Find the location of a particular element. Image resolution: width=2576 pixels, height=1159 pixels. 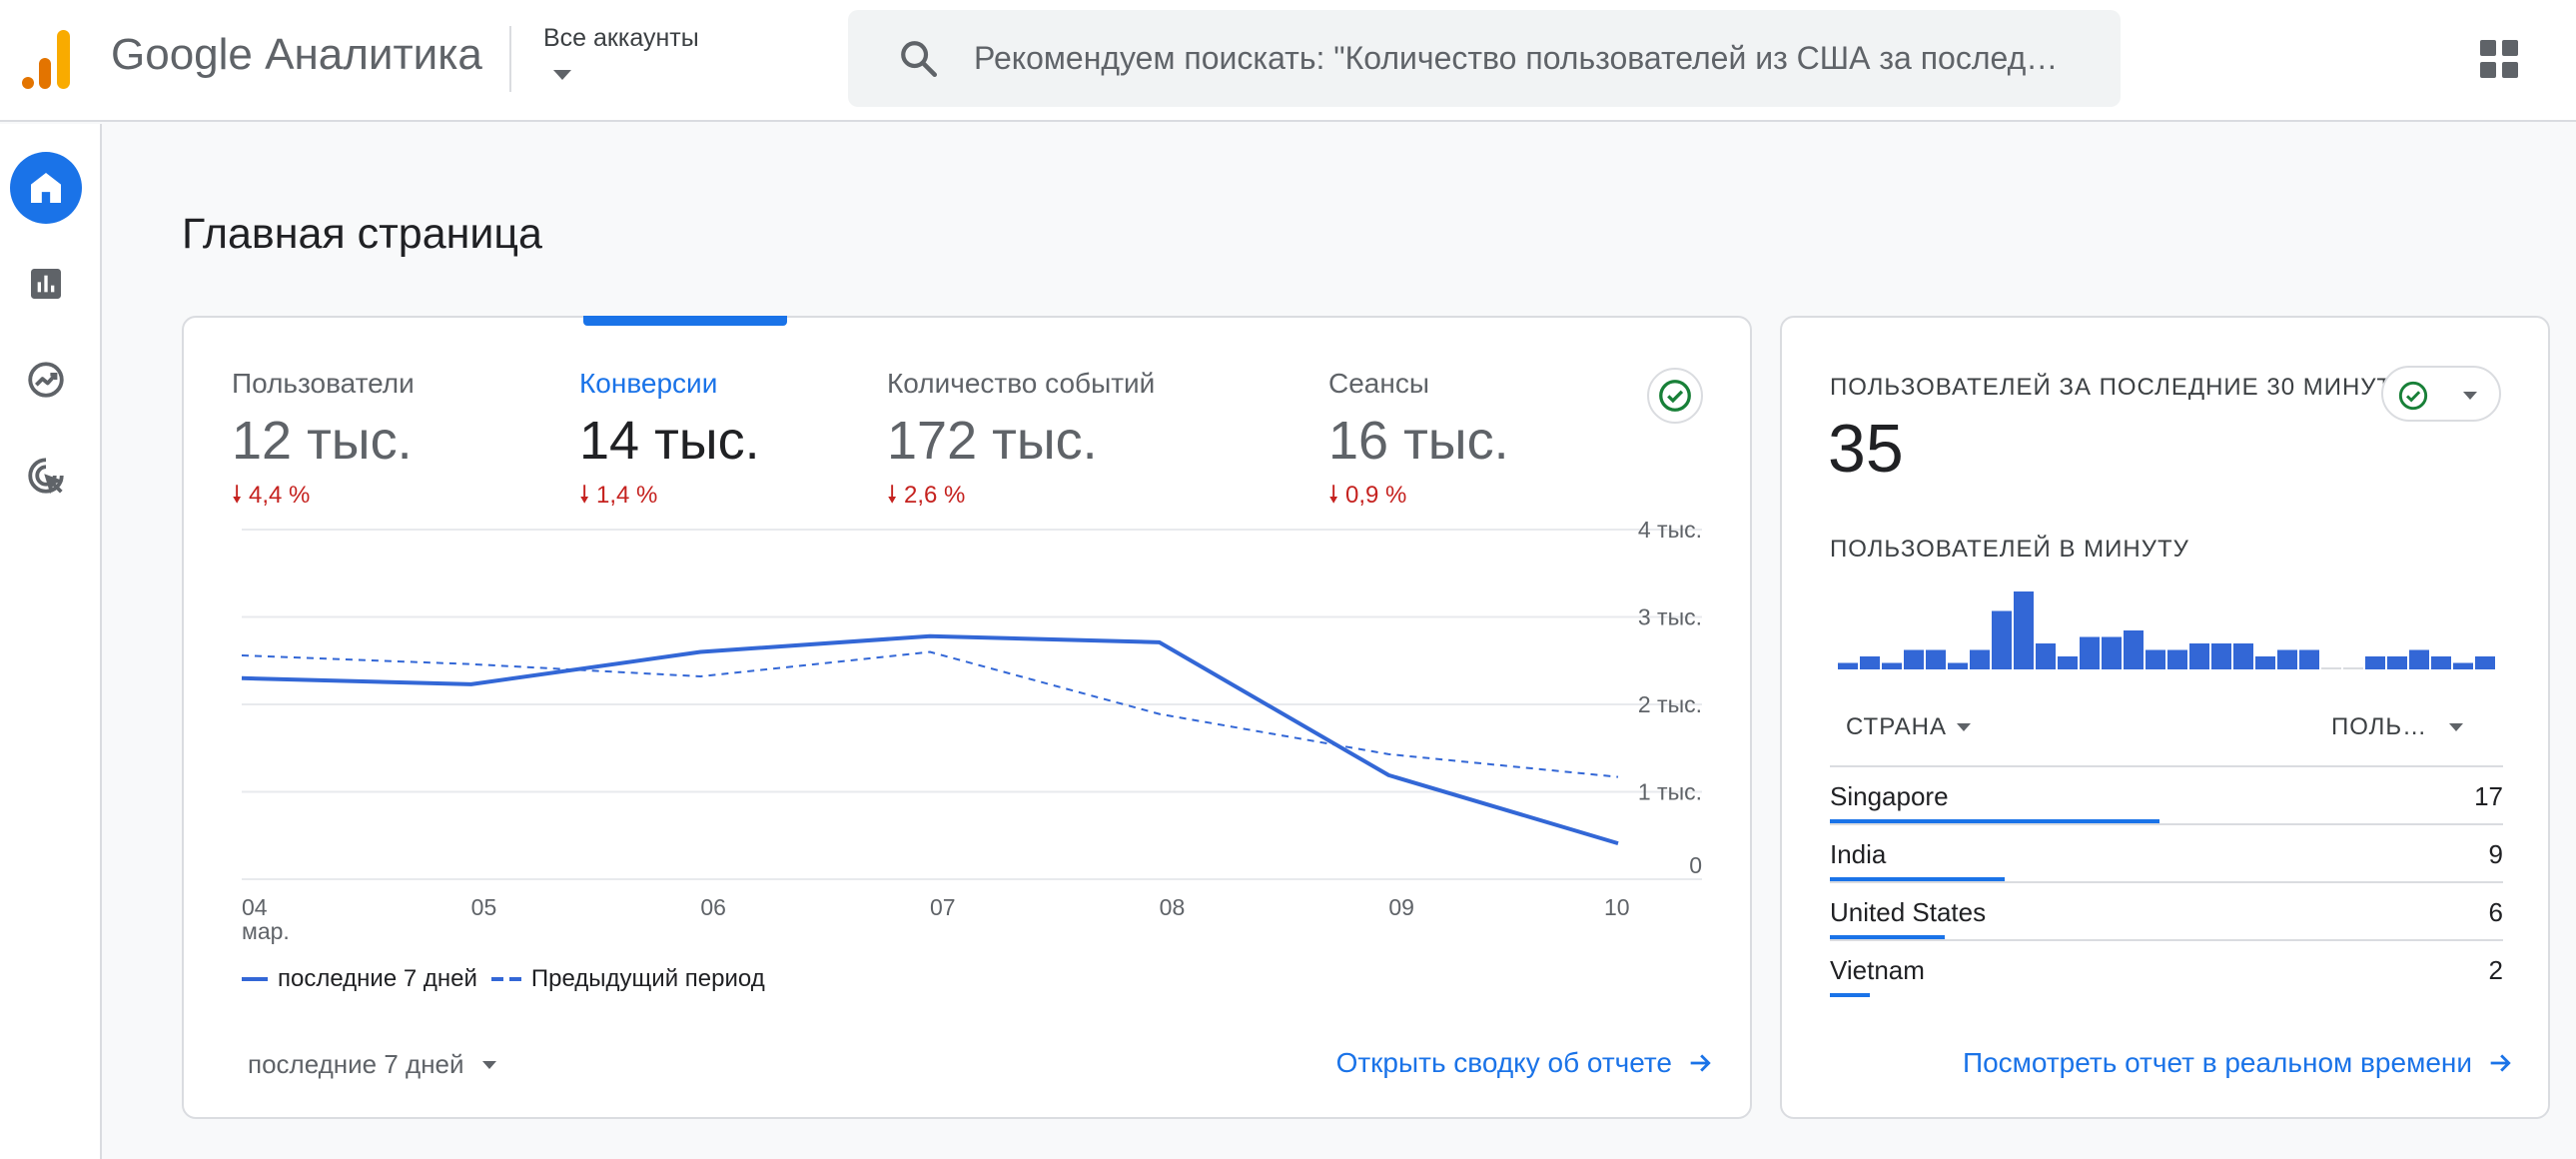

account-selector: Все аккаунты is located at coordinates (693, 60).